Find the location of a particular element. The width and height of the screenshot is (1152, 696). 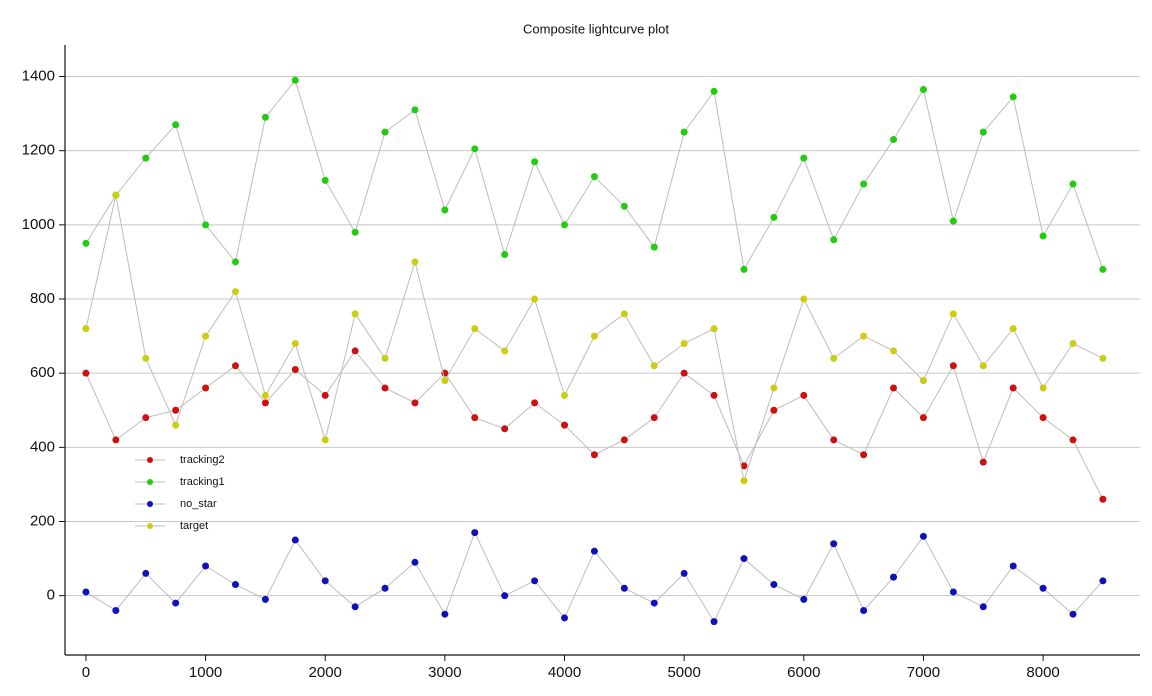

x-tick-label: 3000 is located at coordinates (444, 672).